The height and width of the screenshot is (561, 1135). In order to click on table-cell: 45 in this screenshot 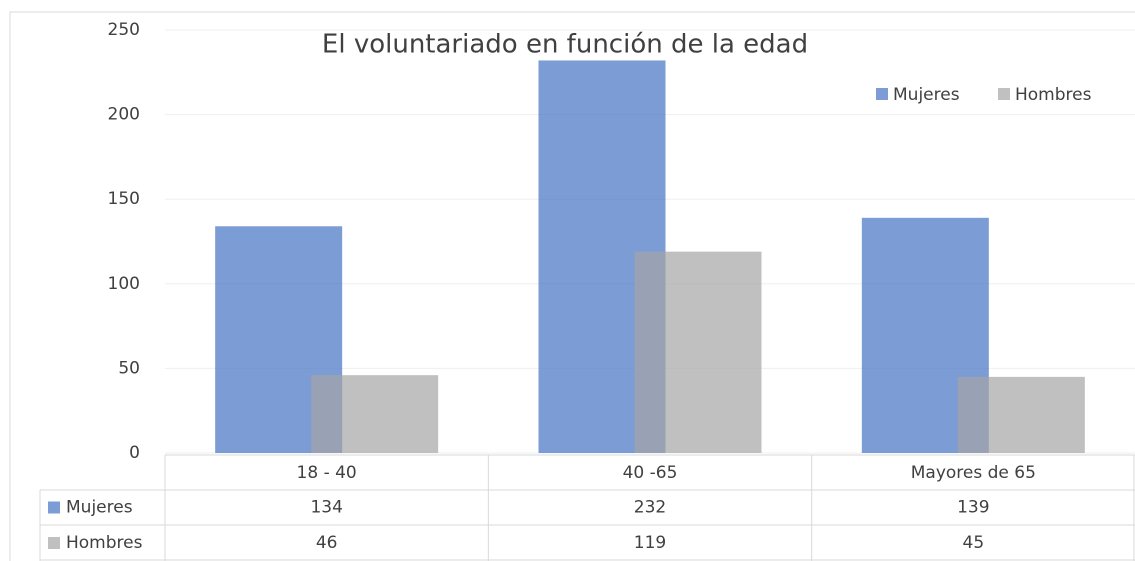, I will do `click(974, 543)`.